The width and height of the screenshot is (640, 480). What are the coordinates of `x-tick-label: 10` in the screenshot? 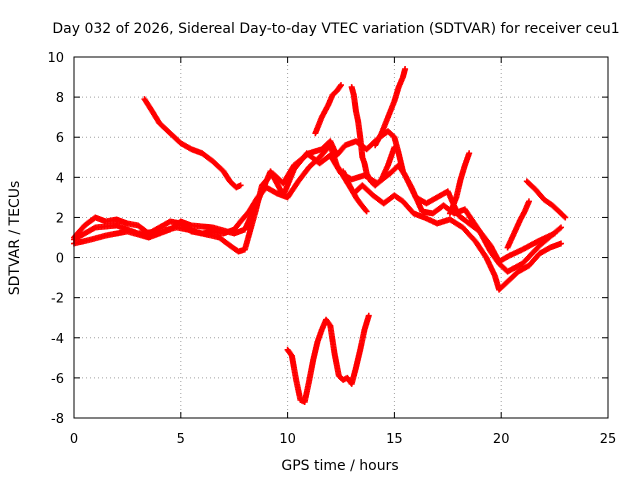 It's located at (287, 439).